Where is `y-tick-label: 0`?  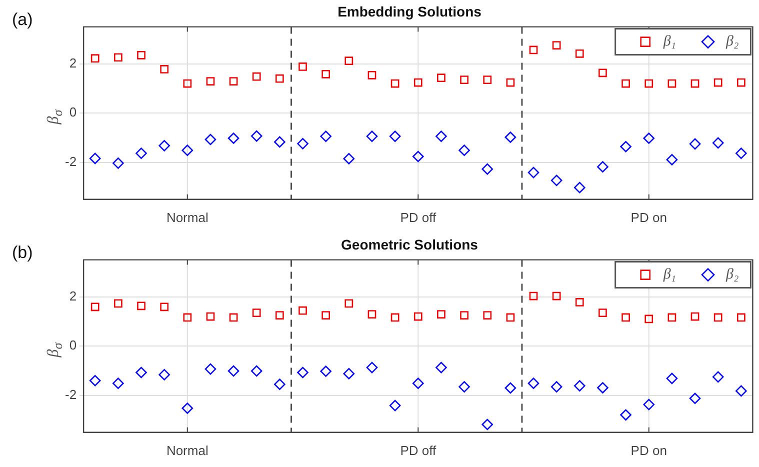
y-tick-label: 0 is located at coordinates (73, 345).